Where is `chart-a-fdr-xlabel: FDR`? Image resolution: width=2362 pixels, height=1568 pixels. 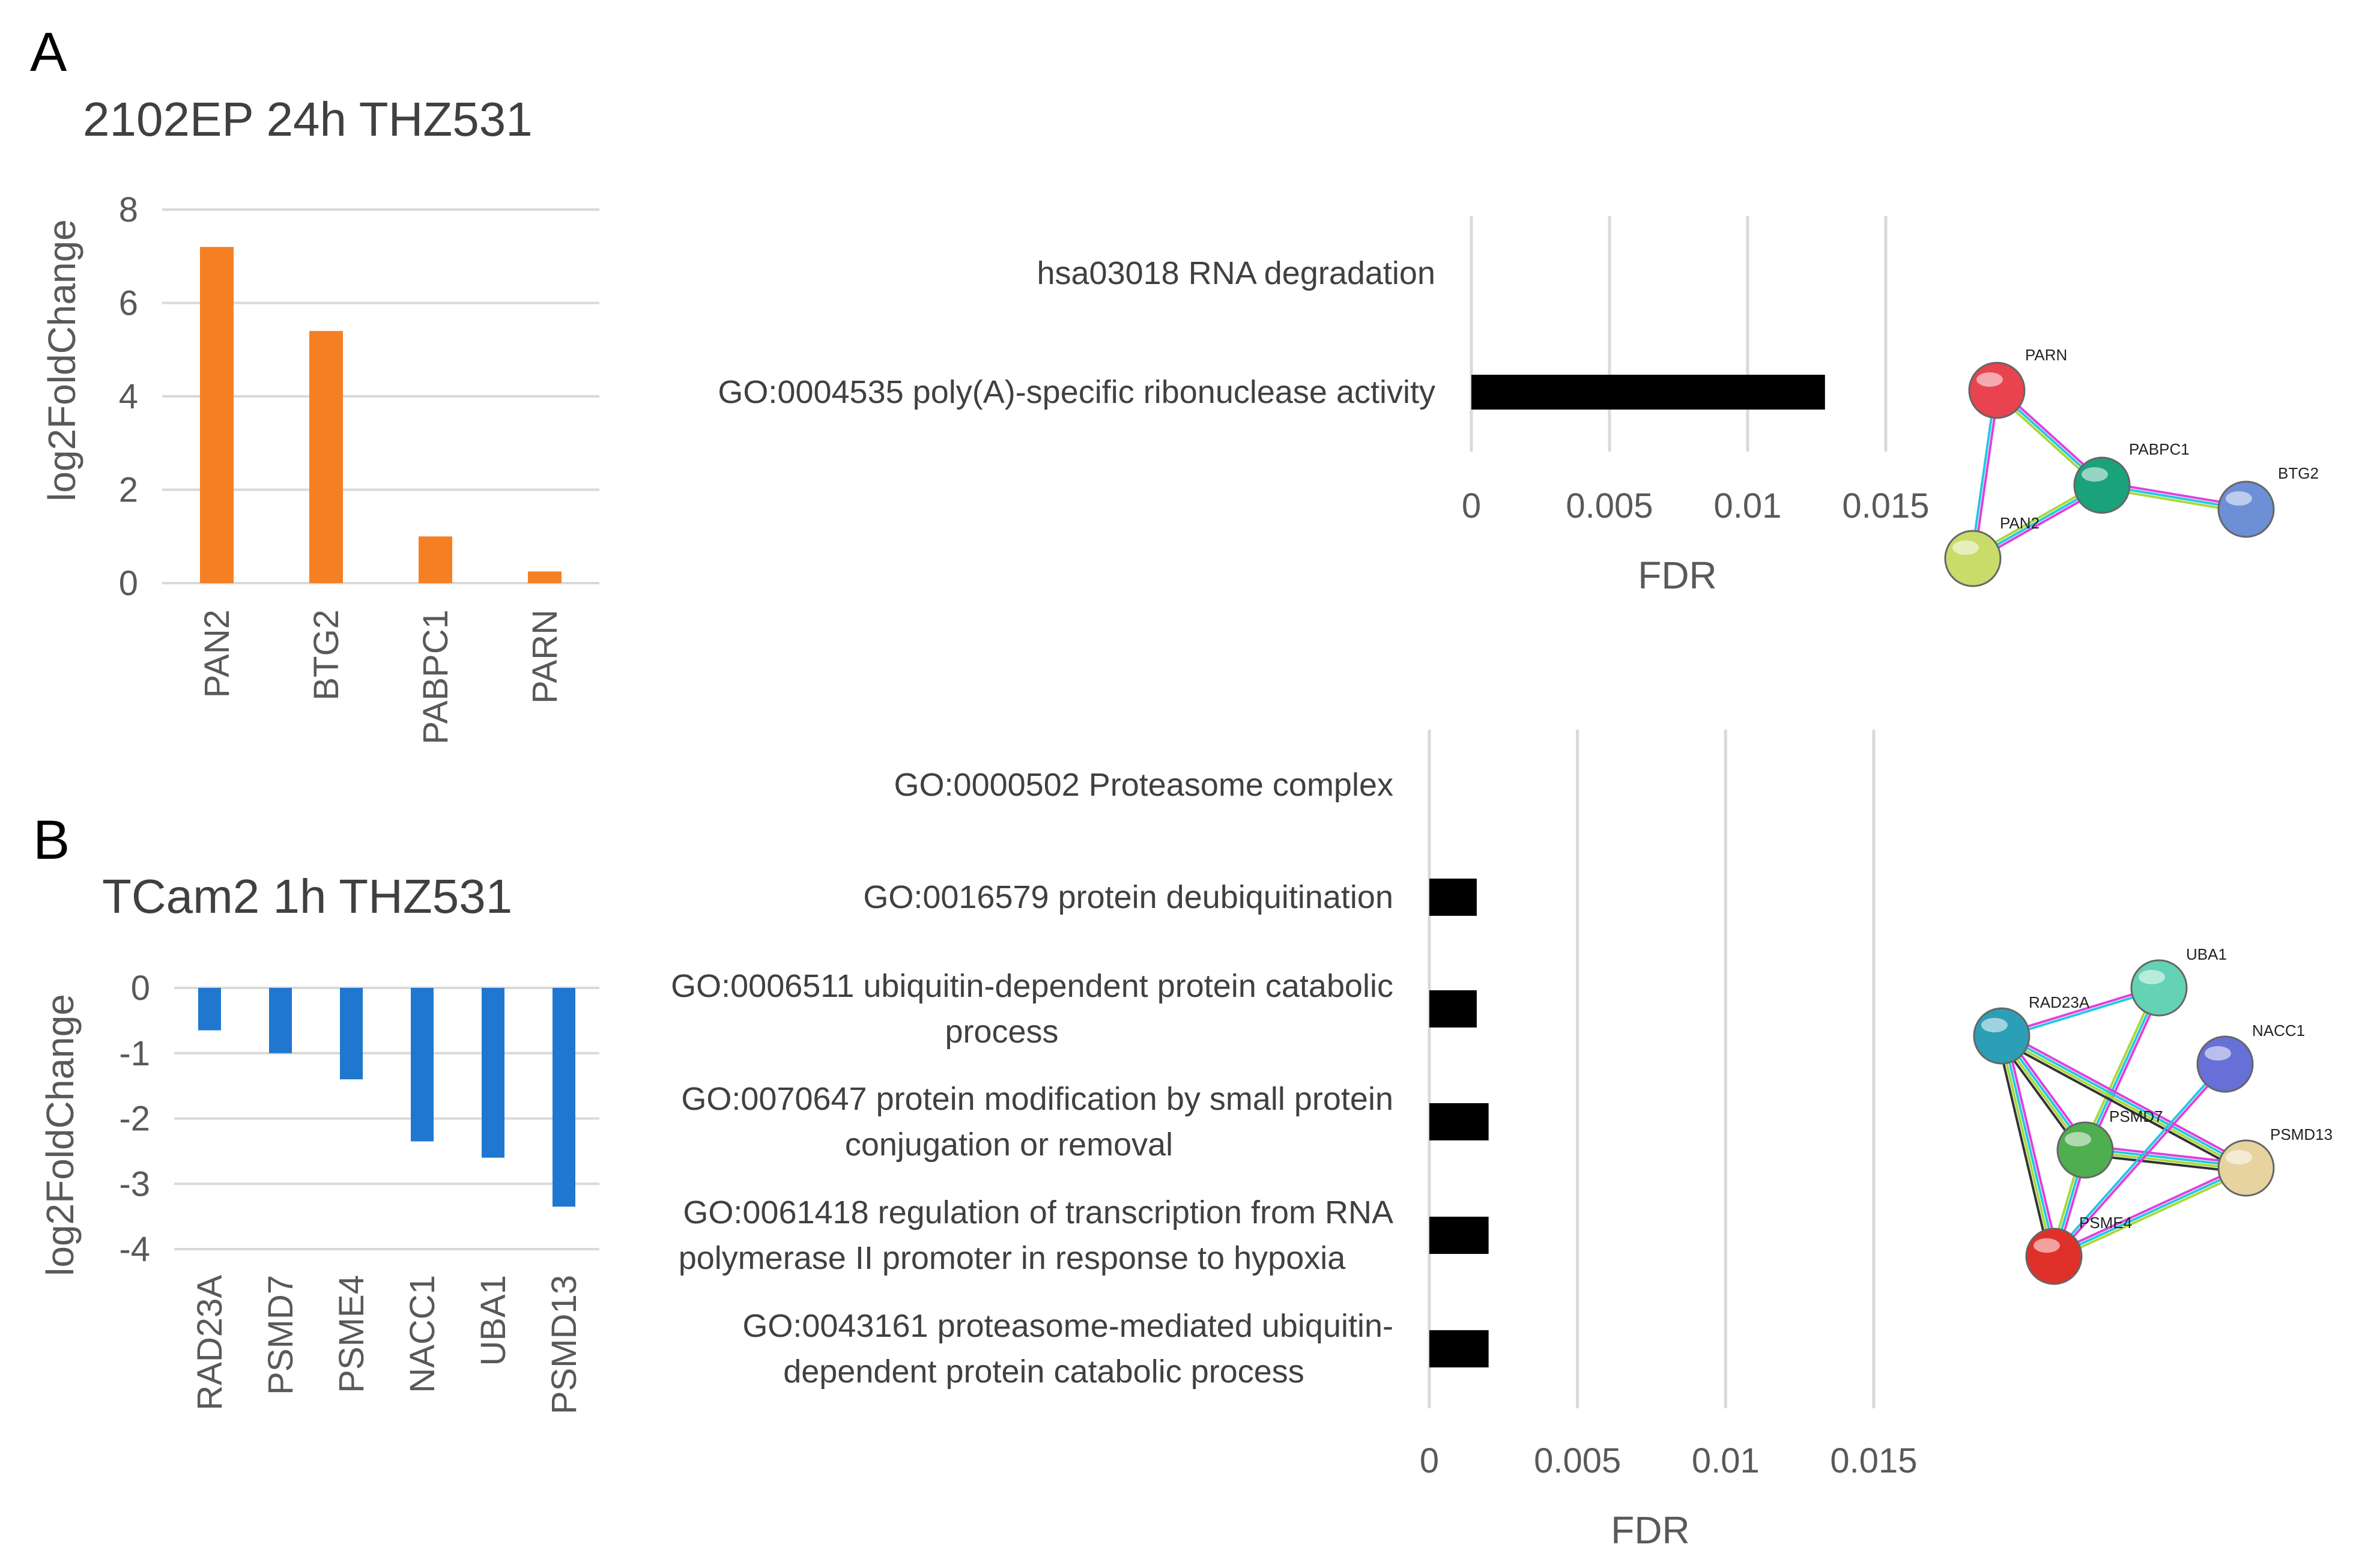 chart-a-fdr-xlabel: FDR is located at coordinates (1677, 575).